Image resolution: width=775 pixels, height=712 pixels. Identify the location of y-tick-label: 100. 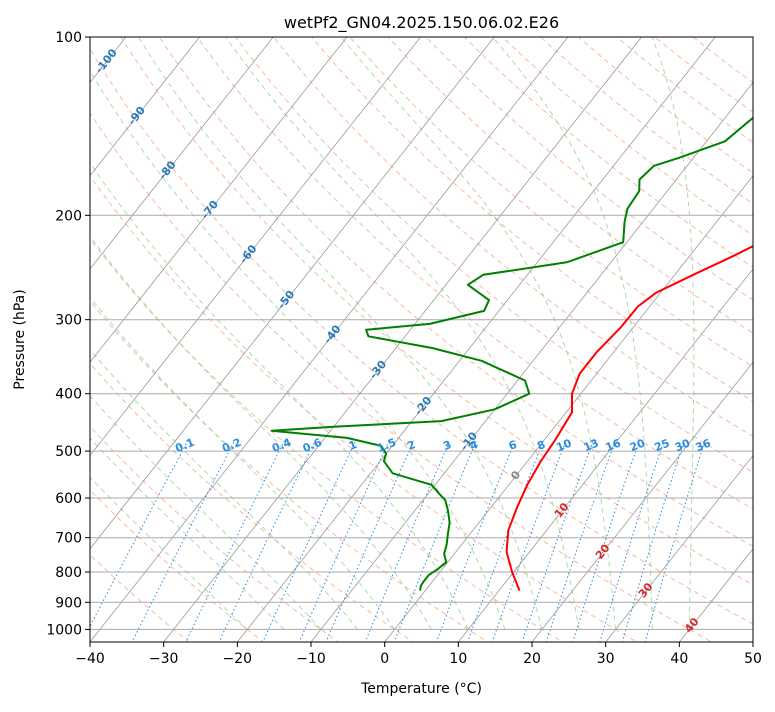
(68, 38).